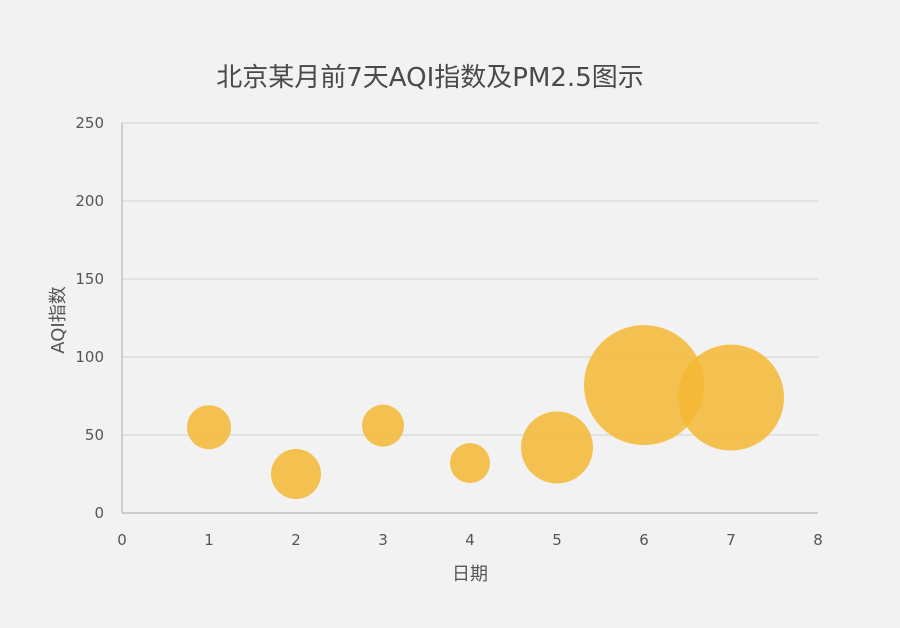 This screenshot has width=900, height=628. I want to click on x-tick-label: 1, so click(209, 540).